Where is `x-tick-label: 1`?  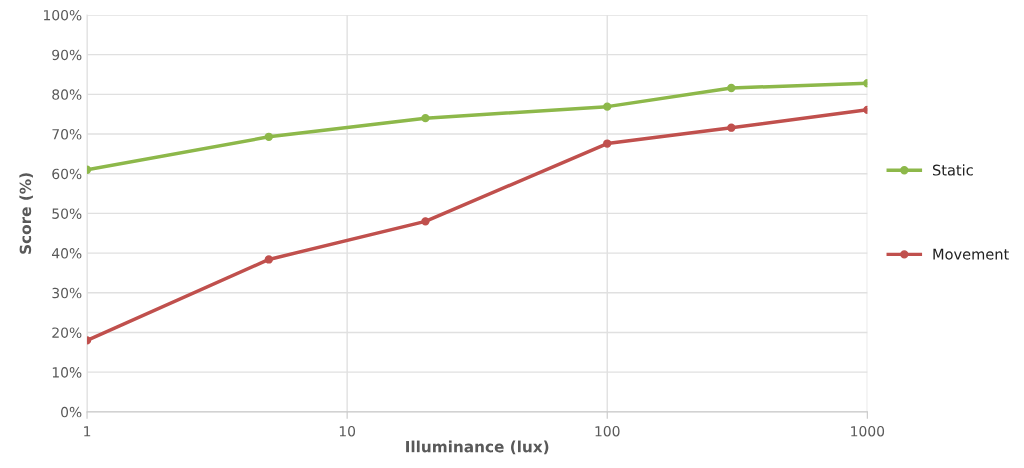 x-tick-label: 1 is located at coordinates (87, 431).